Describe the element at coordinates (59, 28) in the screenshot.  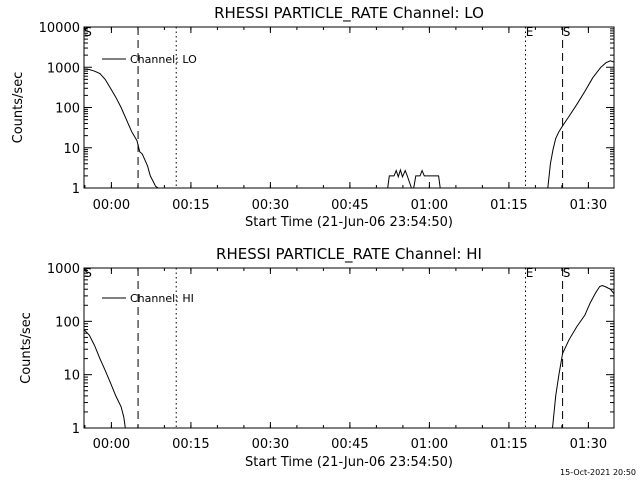
I see `y-tick-label: 10000` at that location.